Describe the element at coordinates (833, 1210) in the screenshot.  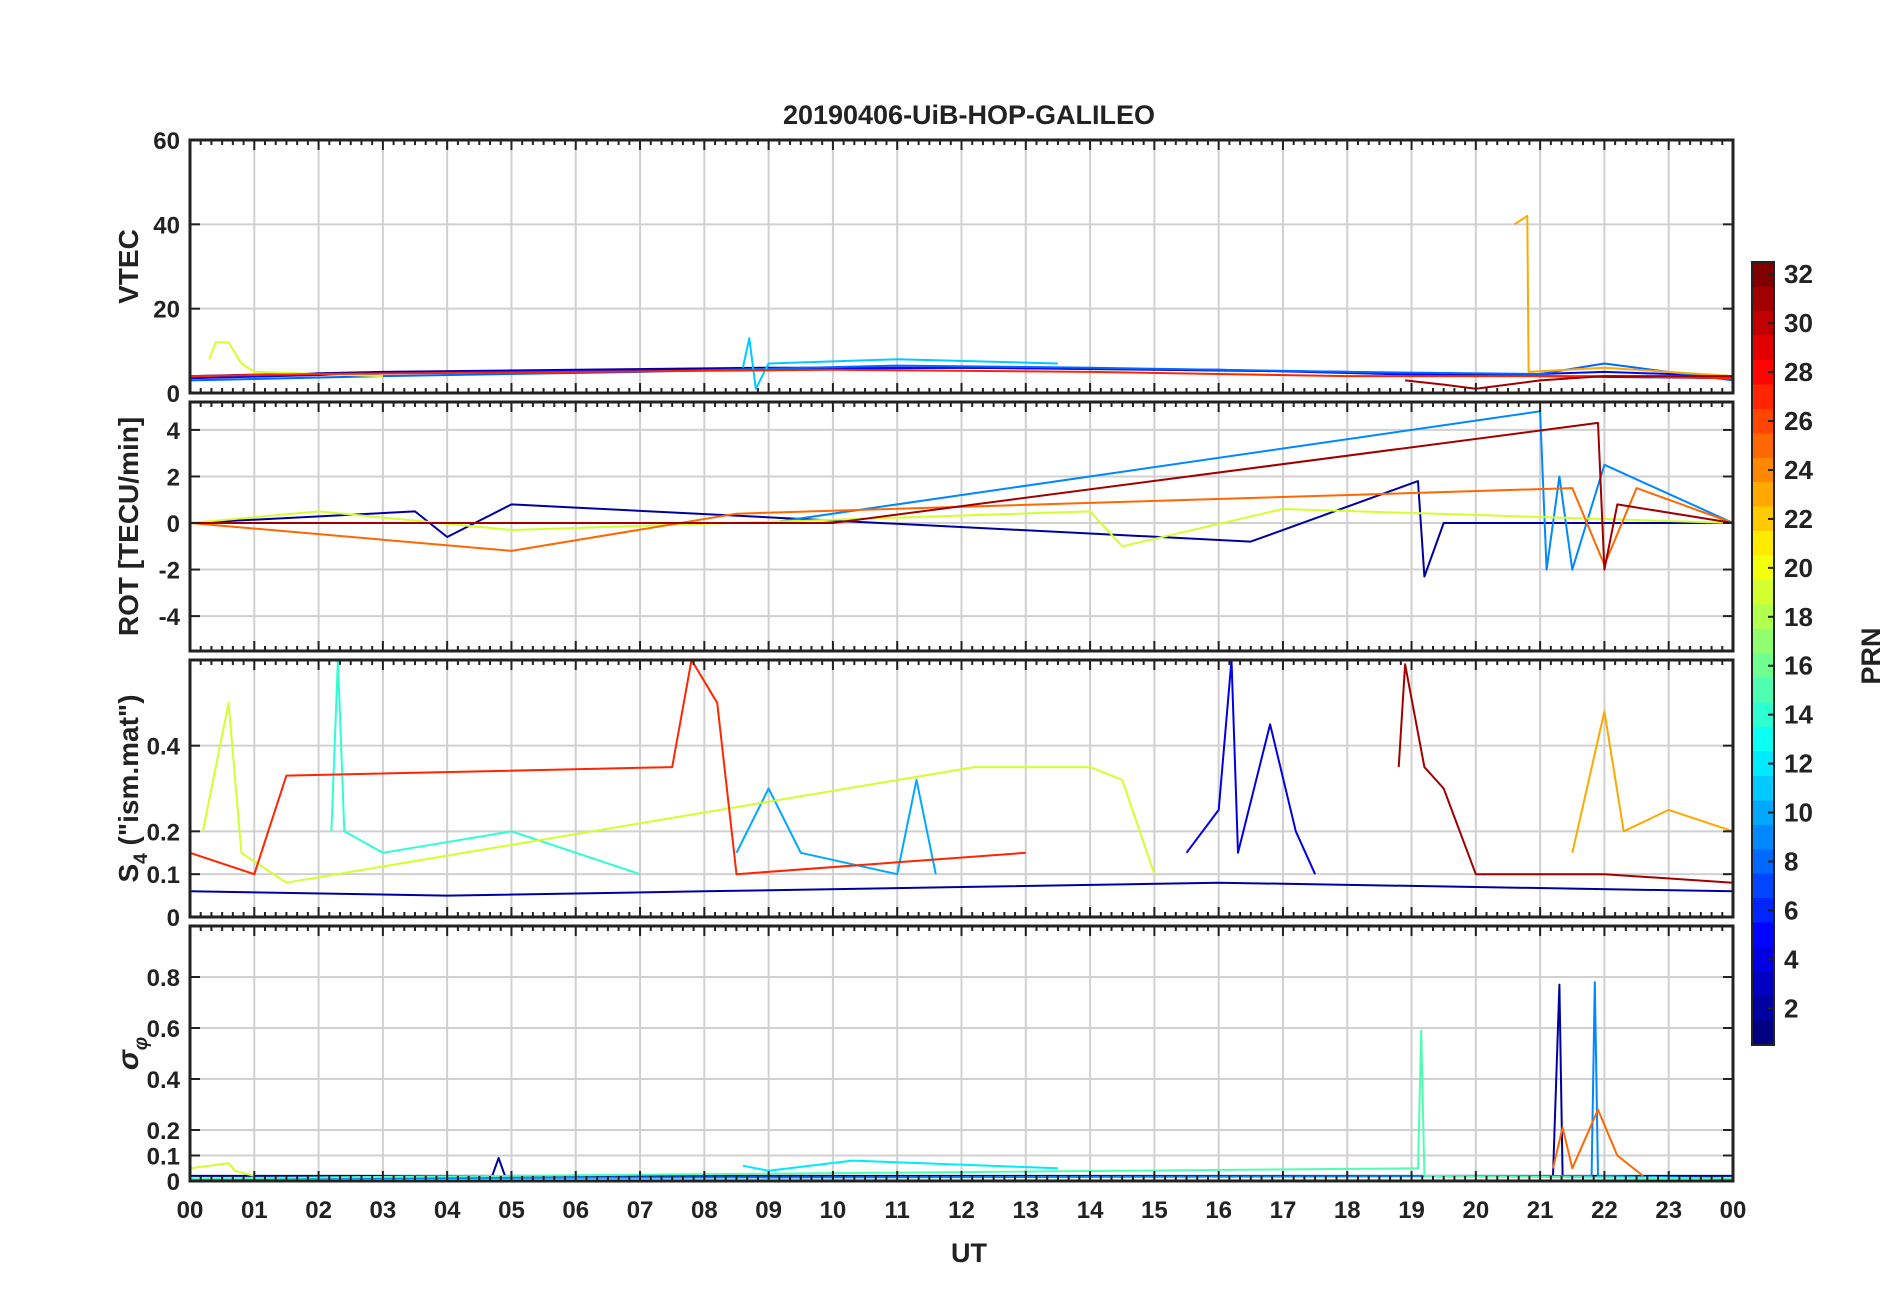
I see `x-tick-label: 10` at that location.